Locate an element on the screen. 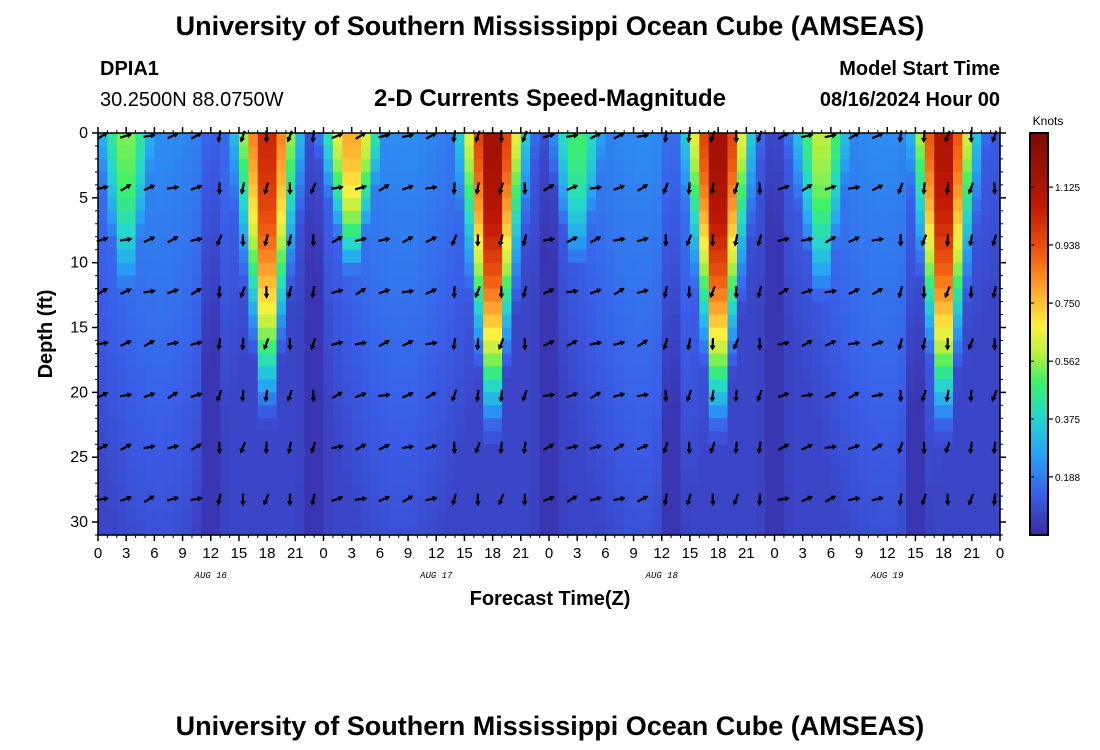 The width and height of the screenshot is (1100, 750). chart-title: 2-D Currents Speed-Magnitude is located at coordinates (550, 98).